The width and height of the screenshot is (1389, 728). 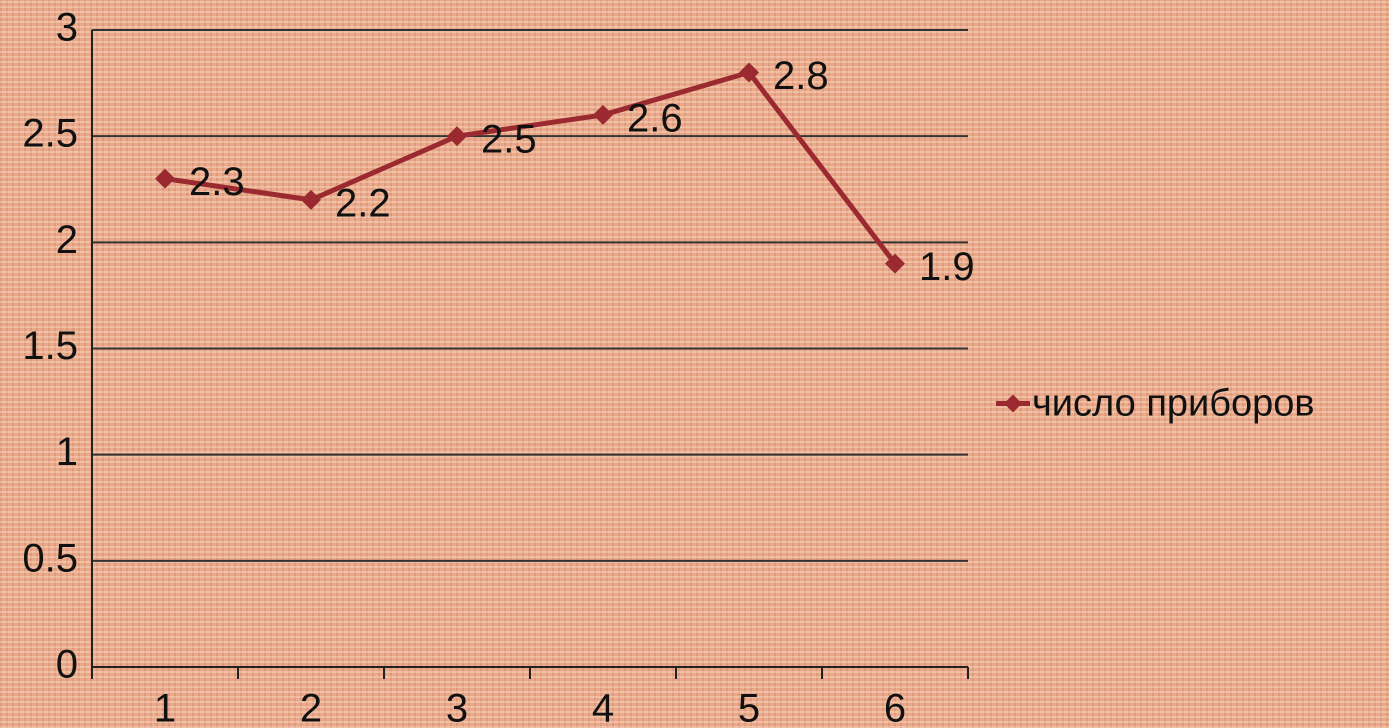 I want to click on data-label: 2.5, so click(x=509, y=140).